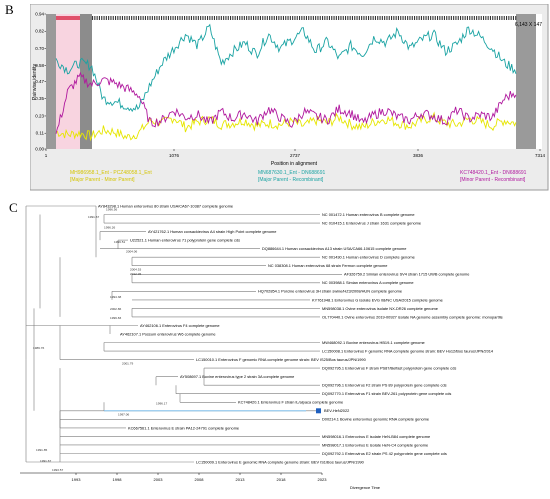 The width and height of the screenshot is (550, 499). Describe the element at coordinates (41, 450) in the screenshot. I see `node-label: 1991.85` at that location.